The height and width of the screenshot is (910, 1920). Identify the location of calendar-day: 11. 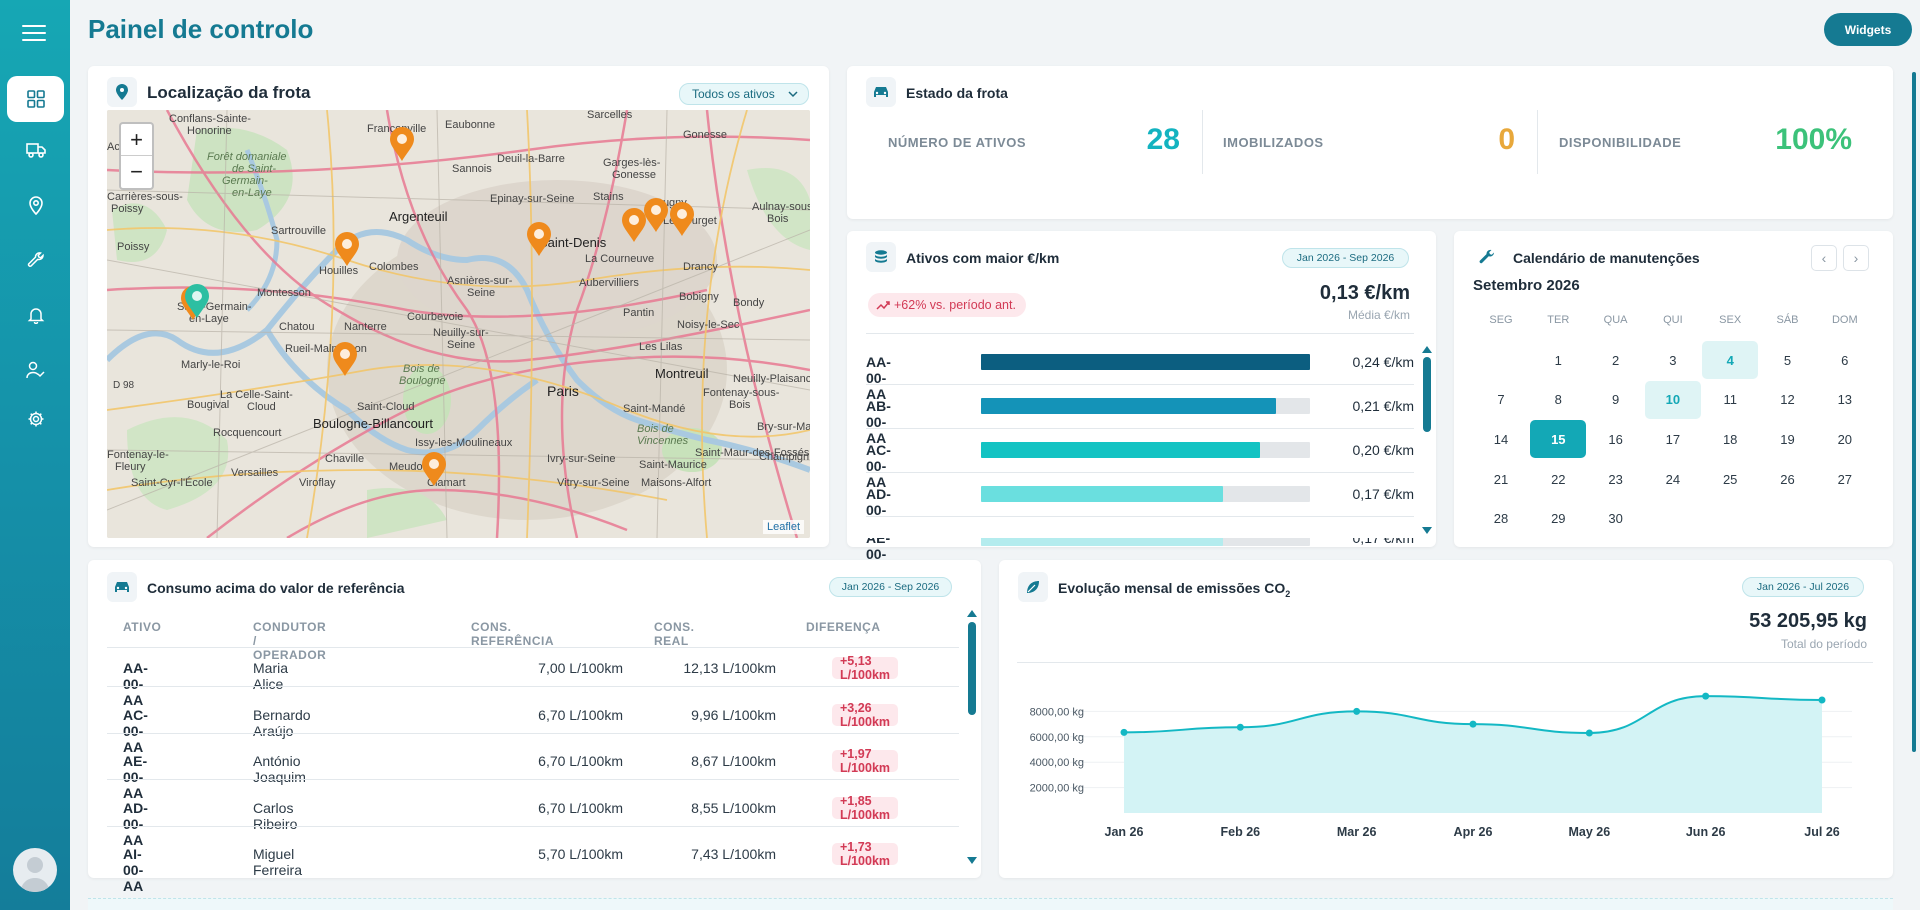
(1730, 400).